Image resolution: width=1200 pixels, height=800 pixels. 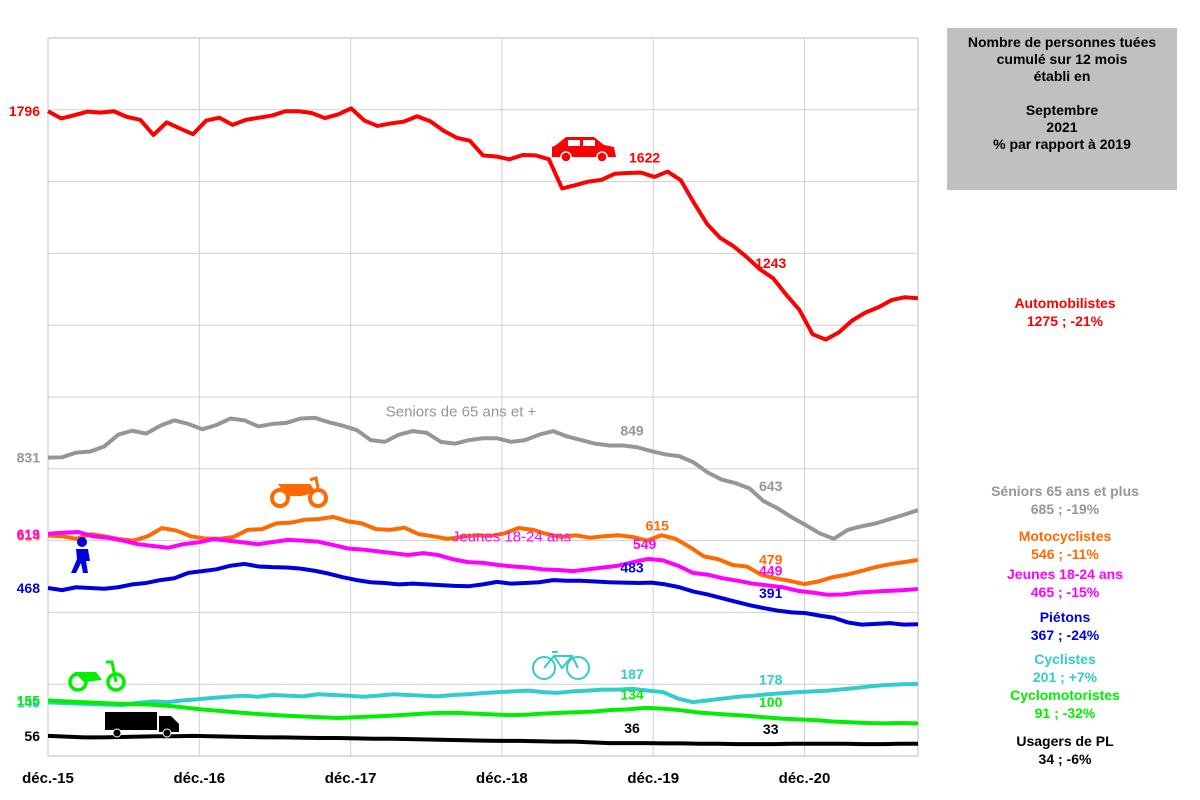 What do you see at coordinates (1065, 759) in the screenshot?
I see `legend-entry-value: 34 ; -6%` at bounding box center [1065, 759].